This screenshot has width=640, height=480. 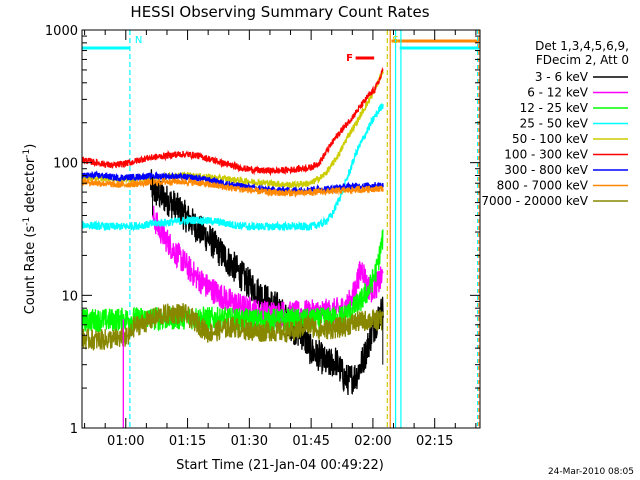 I want to click on legend-label-4: 50 - 100 keV, so click(x=550, y=139).